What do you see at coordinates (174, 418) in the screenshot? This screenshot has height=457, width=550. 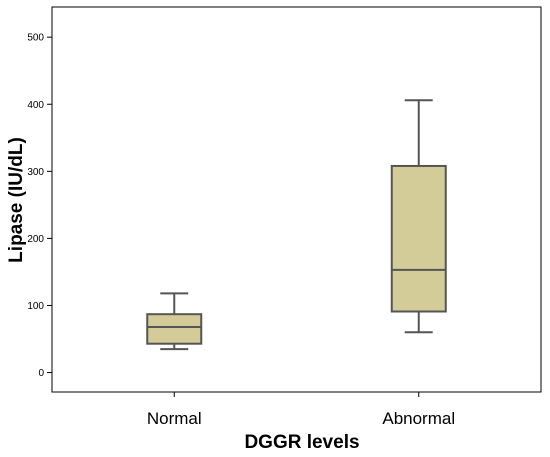 I see `x-category-label-normal: Normal` at bounding box center [174, 418].